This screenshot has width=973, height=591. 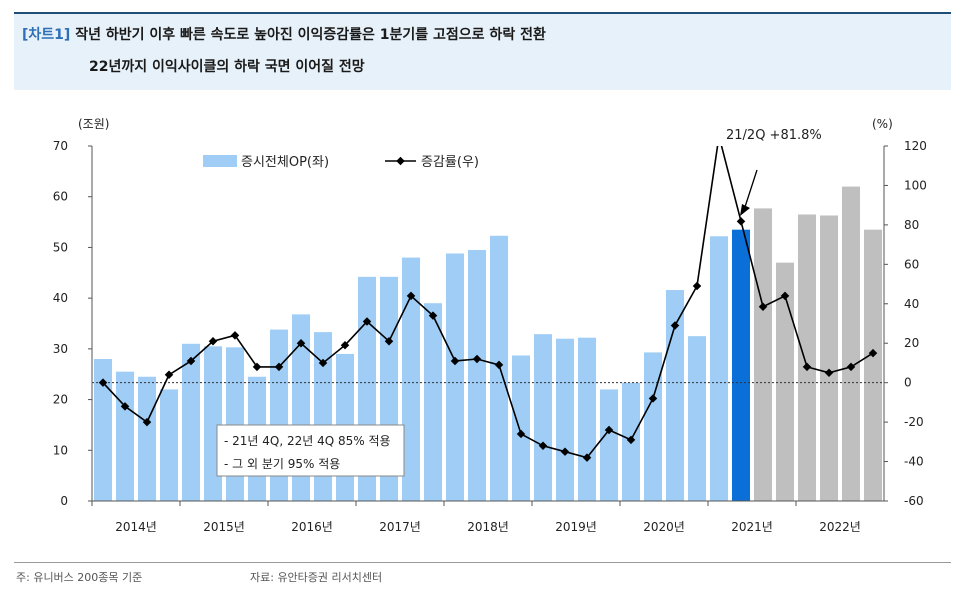 What do you see at coordinates (914, 422) in the screenshot?
I see `right-tick-label: -20` at bounding box center [914, 422].